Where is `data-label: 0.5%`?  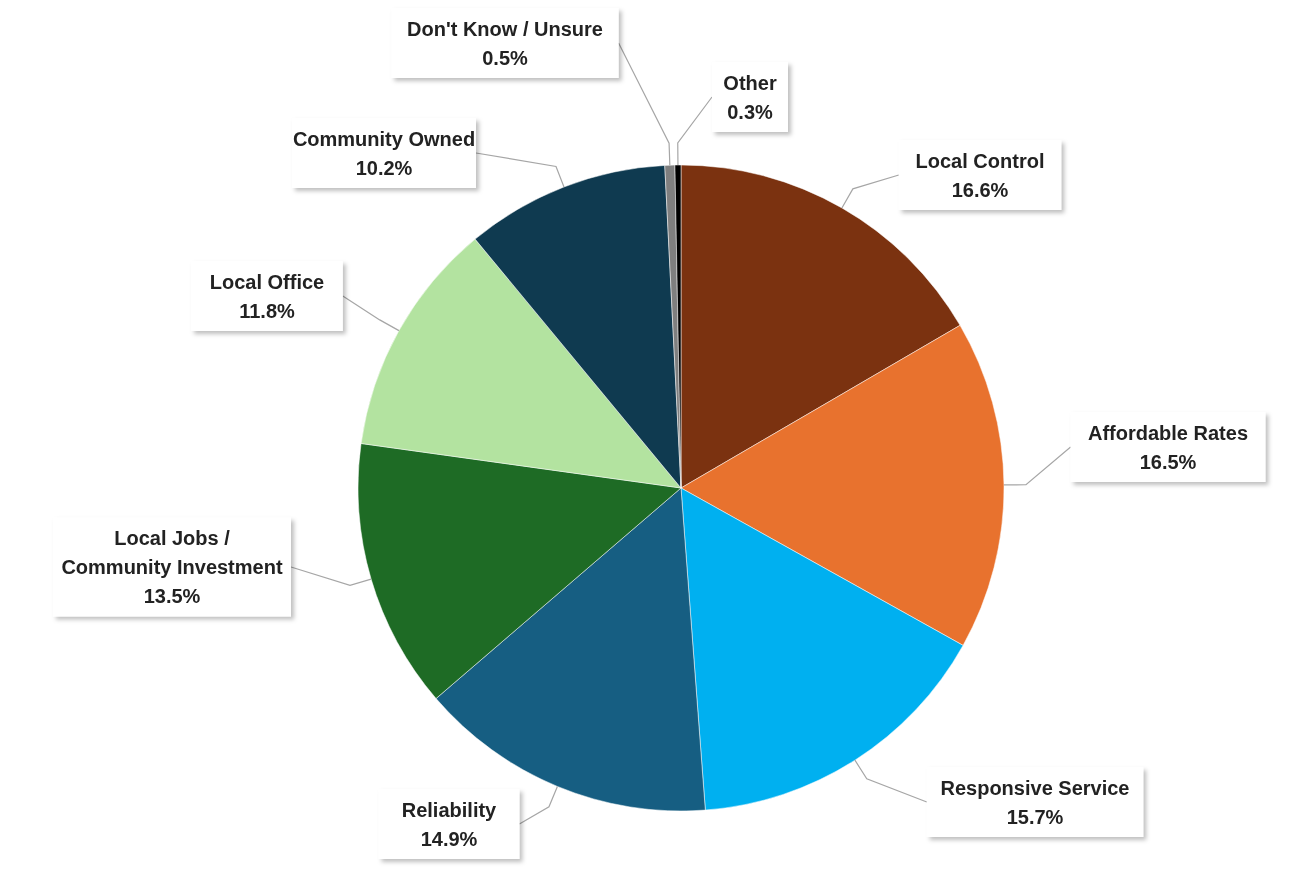
data-label: 0.5% is located at coordinates (505, 57).